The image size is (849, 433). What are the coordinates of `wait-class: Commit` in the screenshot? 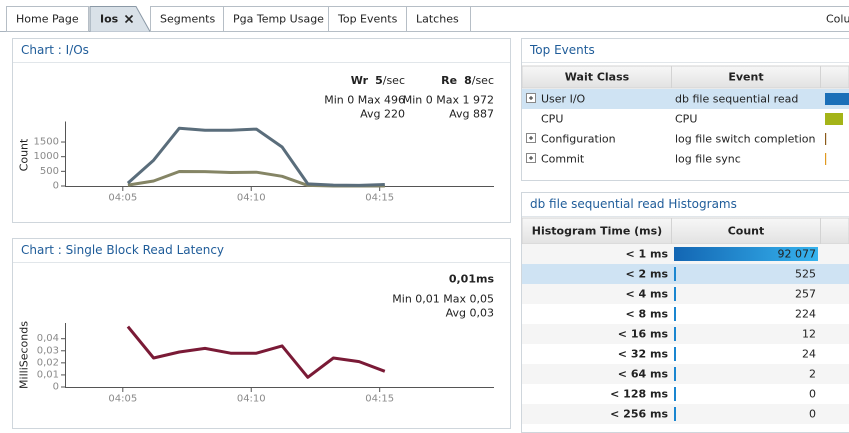 It's located at (563, 159).